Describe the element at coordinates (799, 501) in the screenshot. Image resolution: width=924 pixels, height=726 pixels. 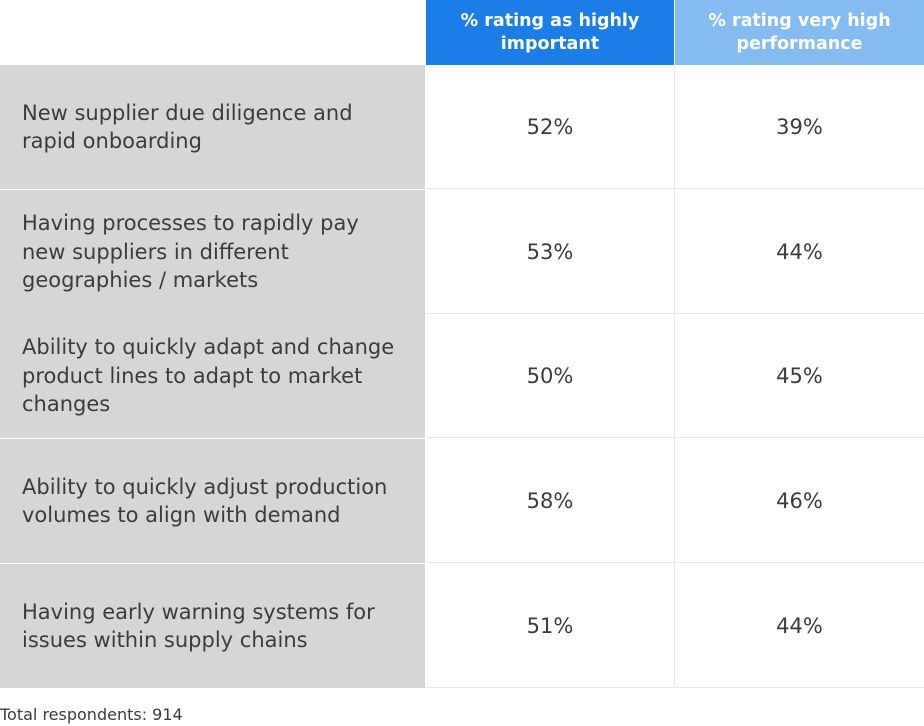
I see `value-very-high-performance: 46%` at that location.